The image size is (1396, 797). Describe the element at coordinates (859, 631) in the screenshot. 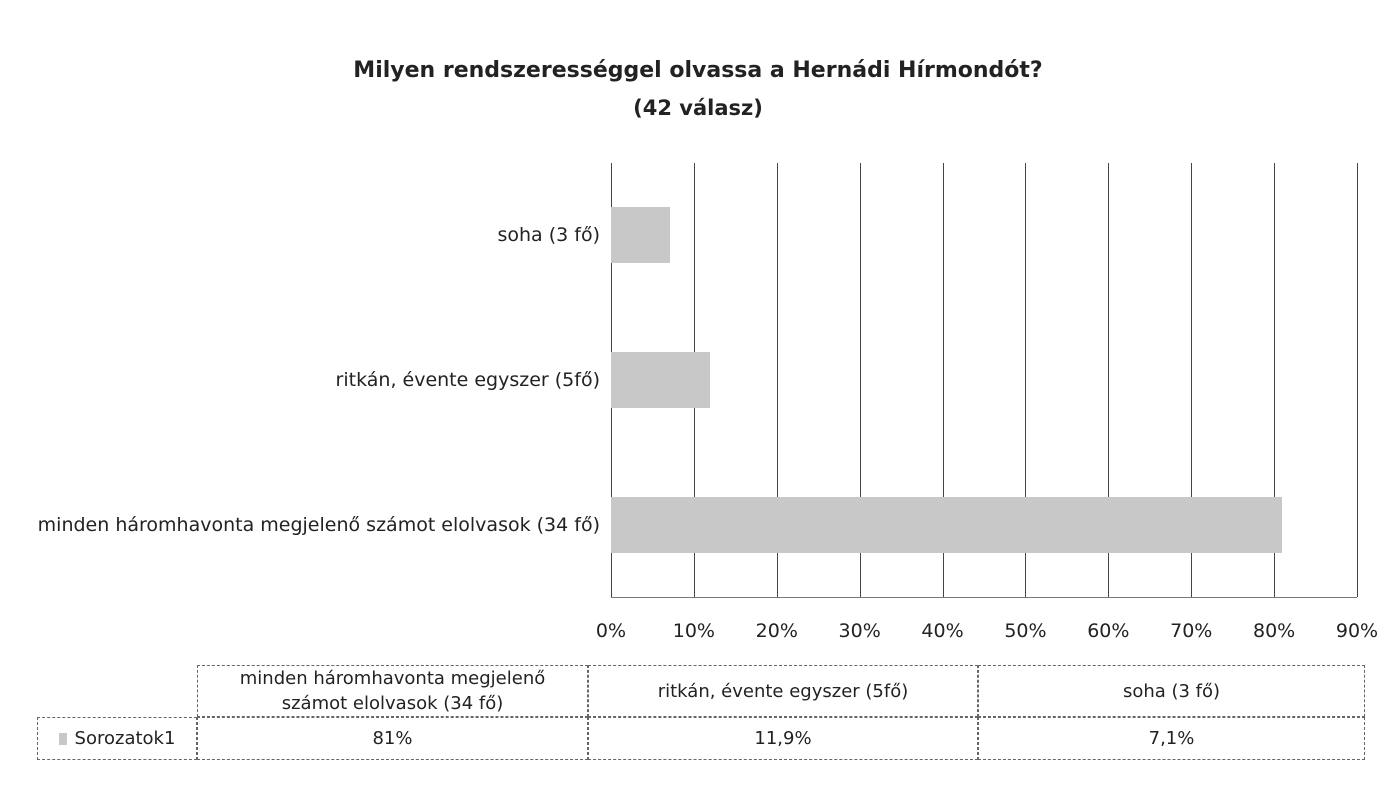

I see `x-tick-label: 30%` at that location.